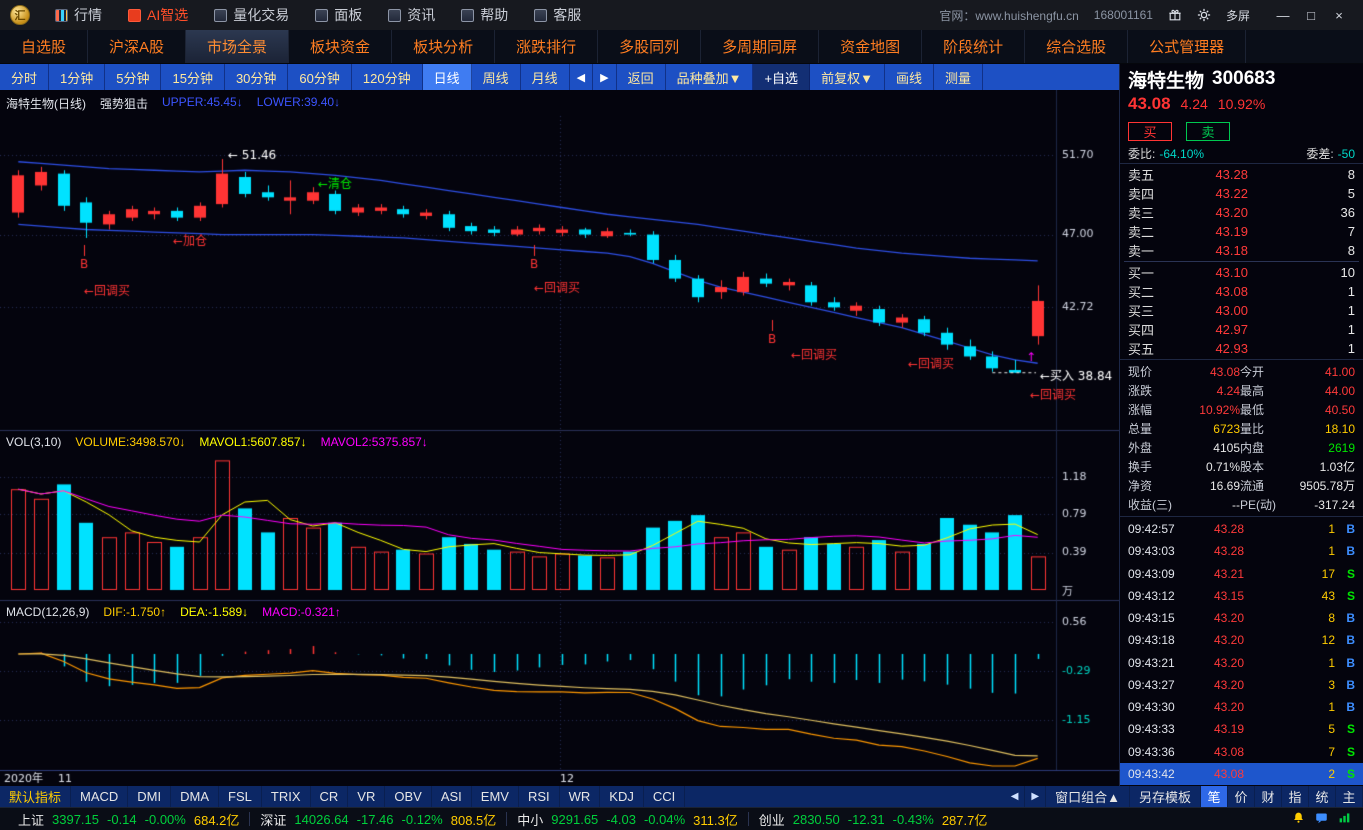  What do you see at coordinates (36, 796) in the screenshot?
I see `indicator-preset-button: 默认指标` at bounding box center [36, 796].